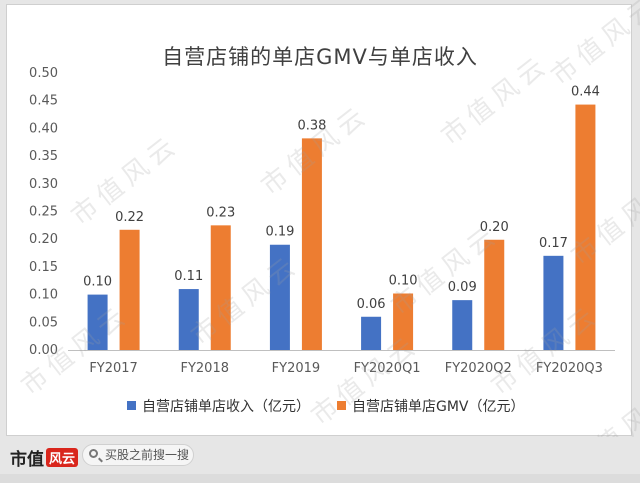 The image size is (640, 483). What do you see at coordinates (43, 128) in the screenshot?
I see `y-tick-label: 0.40` at bounding box center [43, 128].